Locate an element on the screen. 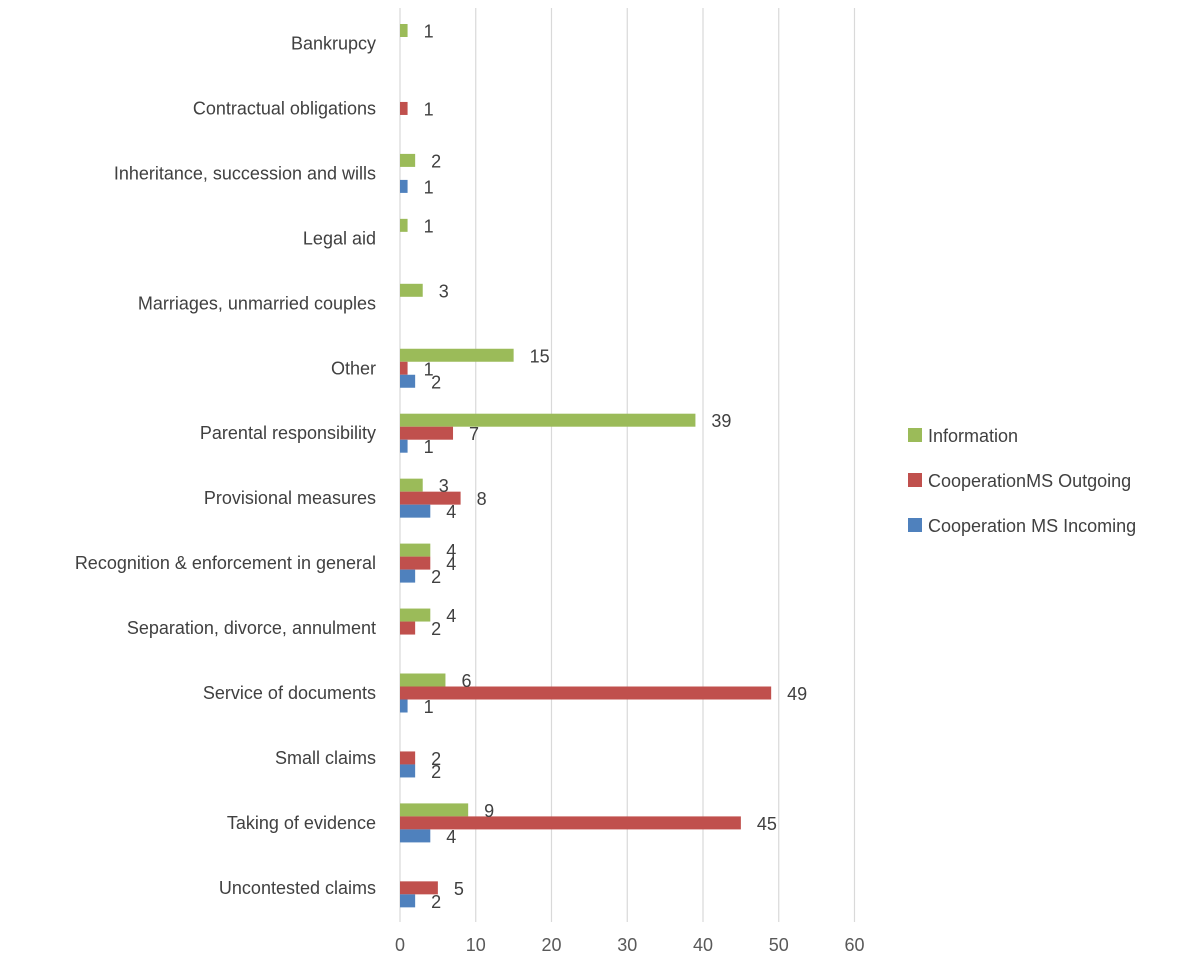  x-tick-label-0: 0 is located at coordinates (400, 945).